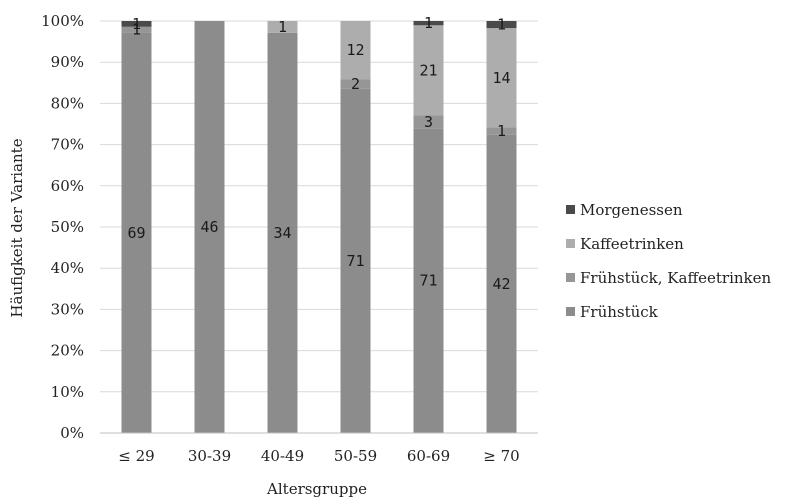 The image size is (800, 499). I want to click on bar-value-label: 21, so click(428, 70).